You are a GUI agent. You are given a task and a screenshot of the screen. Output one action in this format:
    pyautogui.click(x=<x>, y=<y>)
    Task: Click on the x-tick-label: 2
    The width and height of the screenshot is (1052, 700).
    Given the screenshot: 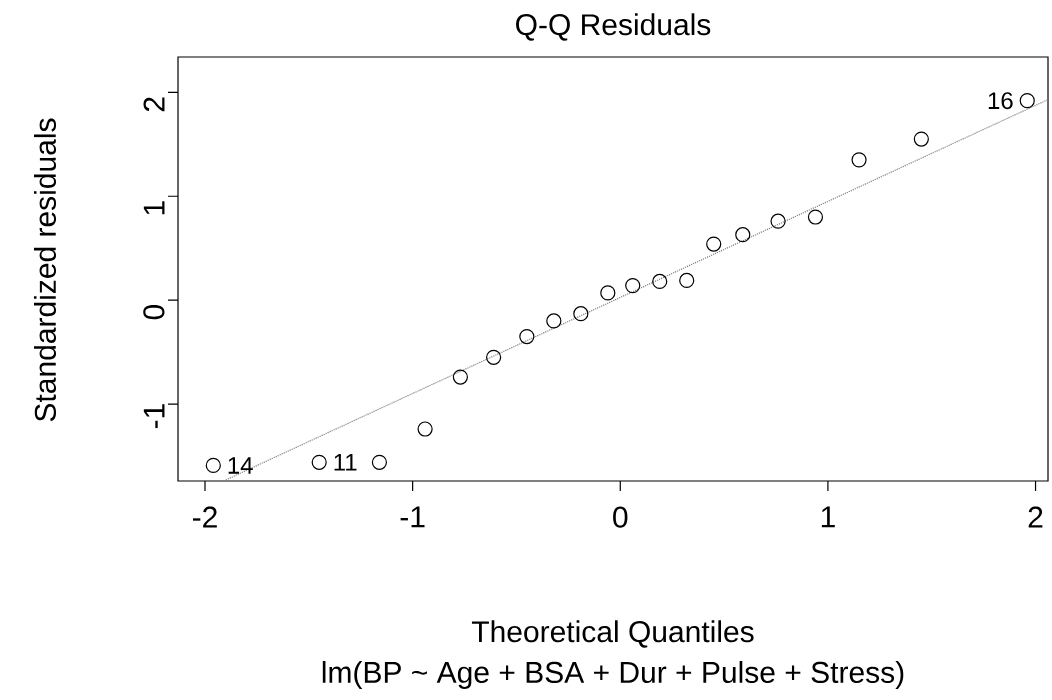 What is the action you would take?
    pyautogui.click(x=1035, y=517)
    